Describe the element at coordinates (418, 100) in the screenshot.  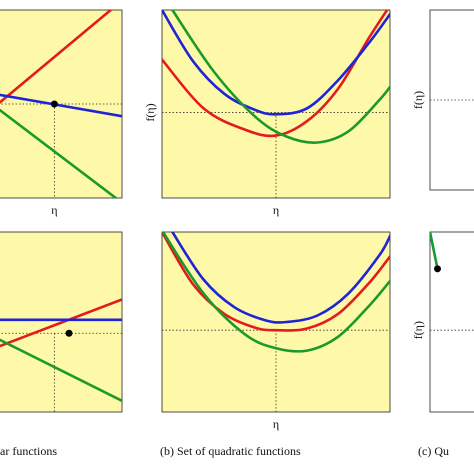
I see `y-axis-label-c-top: f(η)` at that location.